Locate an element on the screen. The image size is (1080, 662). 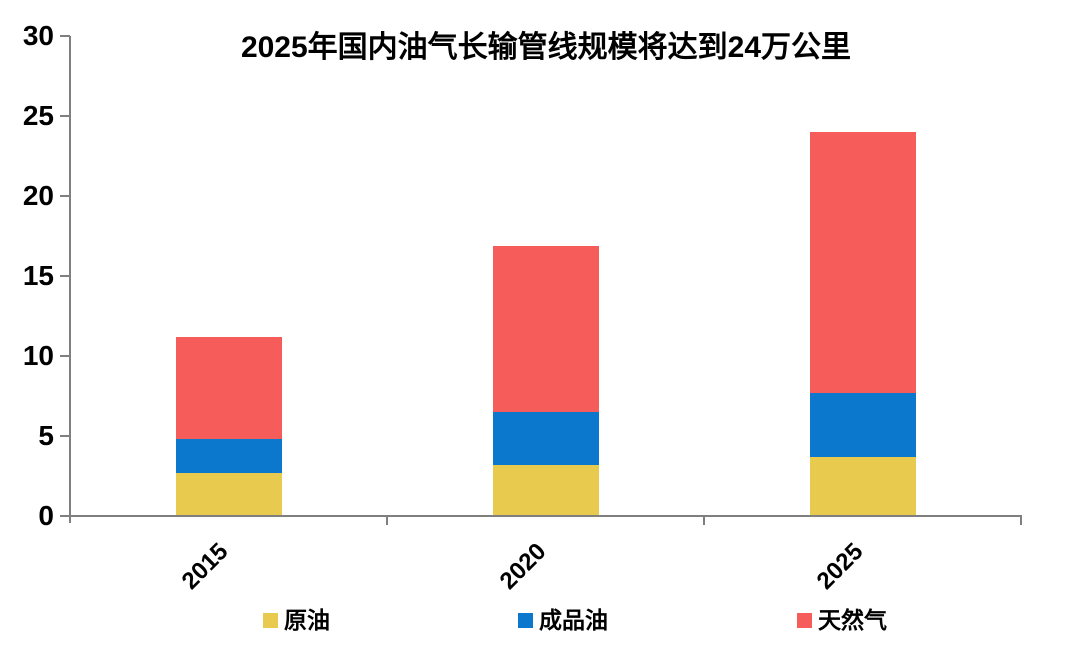
bar-segment-natural-gas-2025 is located at coordinates (863, 262).